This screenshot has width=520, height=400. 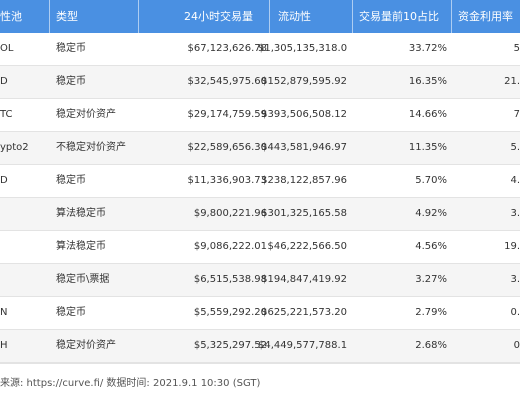 I want to click on top10-share: 2.68%, so click(x=431, y=345).